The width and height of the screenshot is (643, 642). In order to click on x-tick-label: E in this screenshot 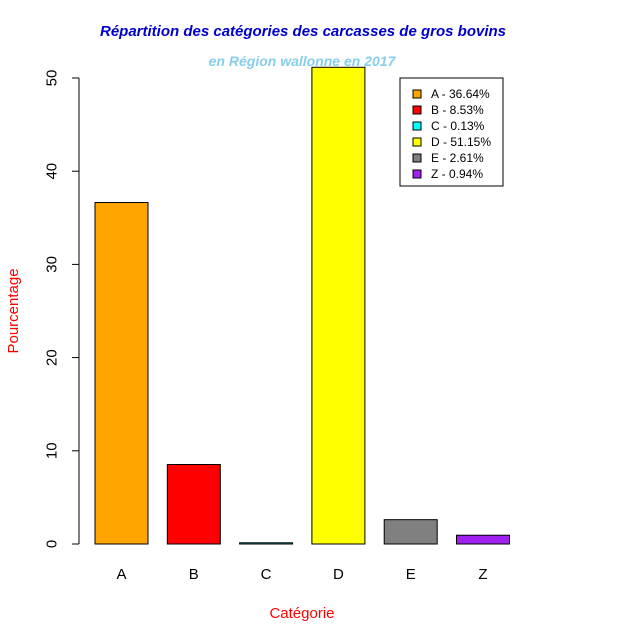, I will do `click(411, 574)`.